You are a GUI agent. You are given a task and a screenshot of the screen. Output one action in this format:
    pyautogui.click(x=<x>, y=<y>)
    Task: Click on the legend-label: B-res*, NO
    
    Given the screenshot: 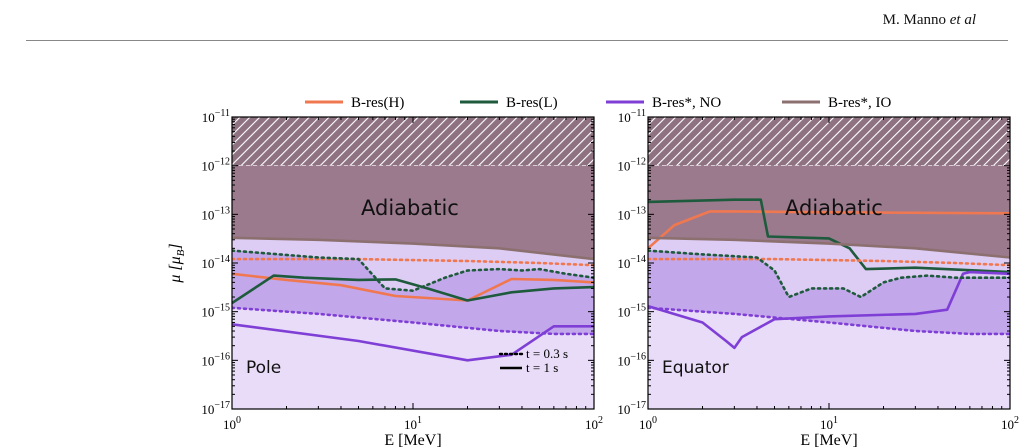 What is the action you would take?
    pyautogui.click(x=686, y=103)
    